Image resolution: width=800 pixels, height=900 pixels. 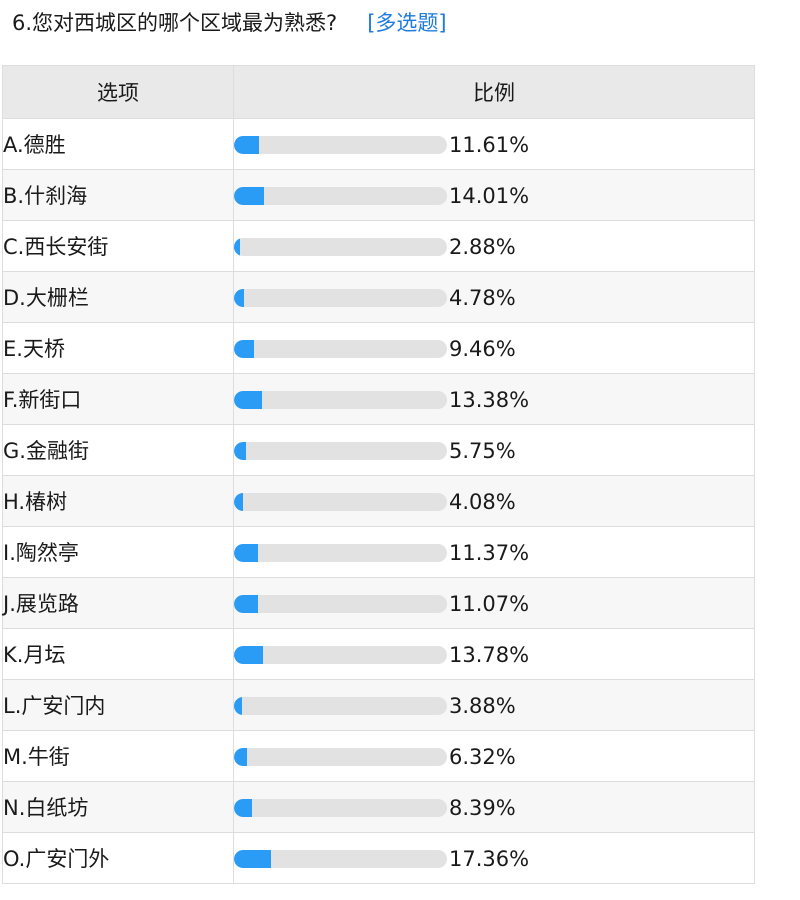 What do you see at coordinates (482, 348) in the screenshot?
I see `percent-label: 9.46%` at bounding box center [482, 348].